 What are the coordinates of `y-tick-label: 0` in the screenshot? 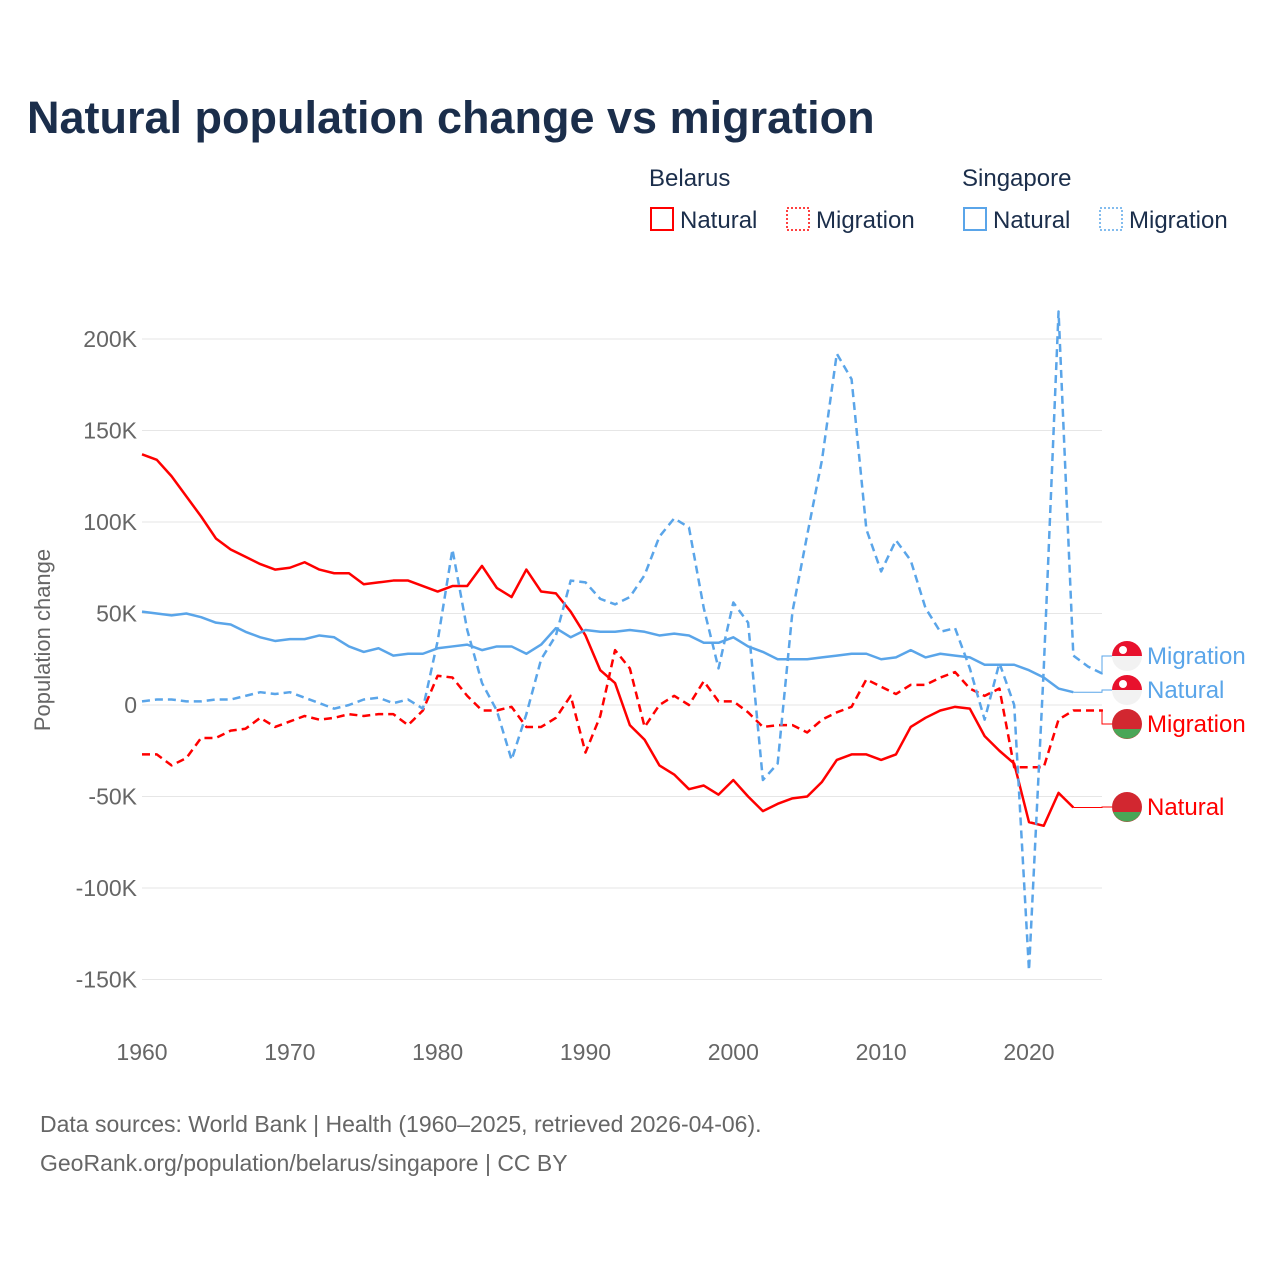 It's located at (130, 705).